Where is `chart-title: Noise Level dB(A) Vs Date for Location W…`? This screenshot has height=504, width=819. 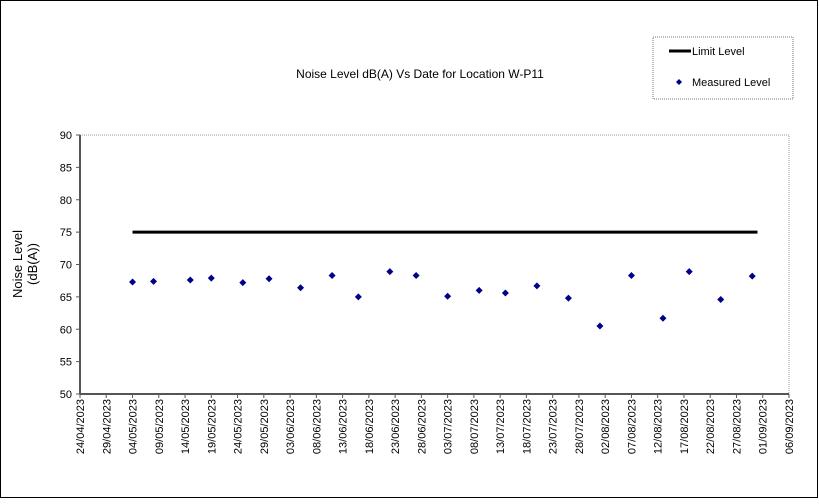
chart-title: Noise Level dB(A) Vs Date for Location W… is located at coordinates (420, 74).